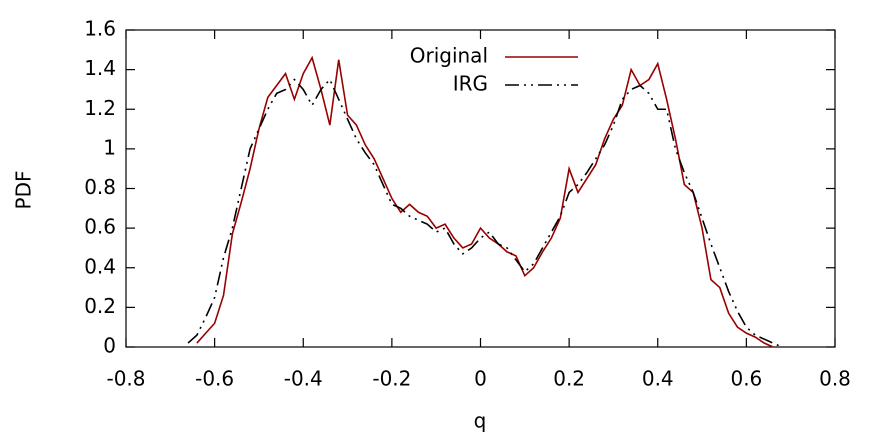 The height and width of the screenshot is (440, 880). Describe the element at coordinates (24, 190) in the screenshot. I see `y-axis-label: PDF` at that location.